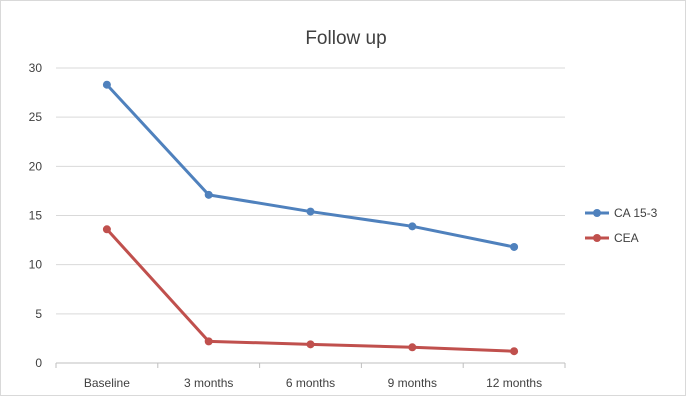 Image resolution: width=686 pixels, height=396 pixels. Describe the element at coordinates (612, 238) in the screenshot. I see `legend-entry: CEA` at that location.